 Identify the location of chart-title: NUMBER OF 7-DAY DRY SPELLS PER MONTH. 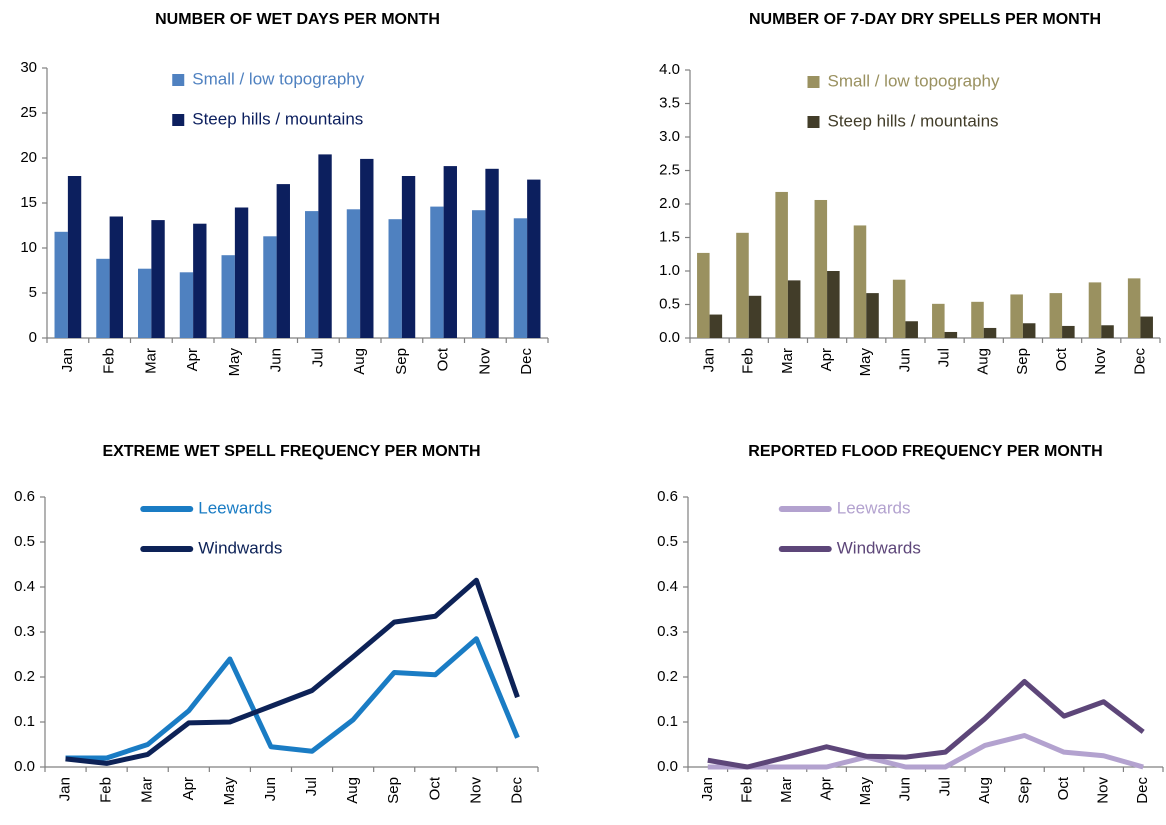
(925, 19).